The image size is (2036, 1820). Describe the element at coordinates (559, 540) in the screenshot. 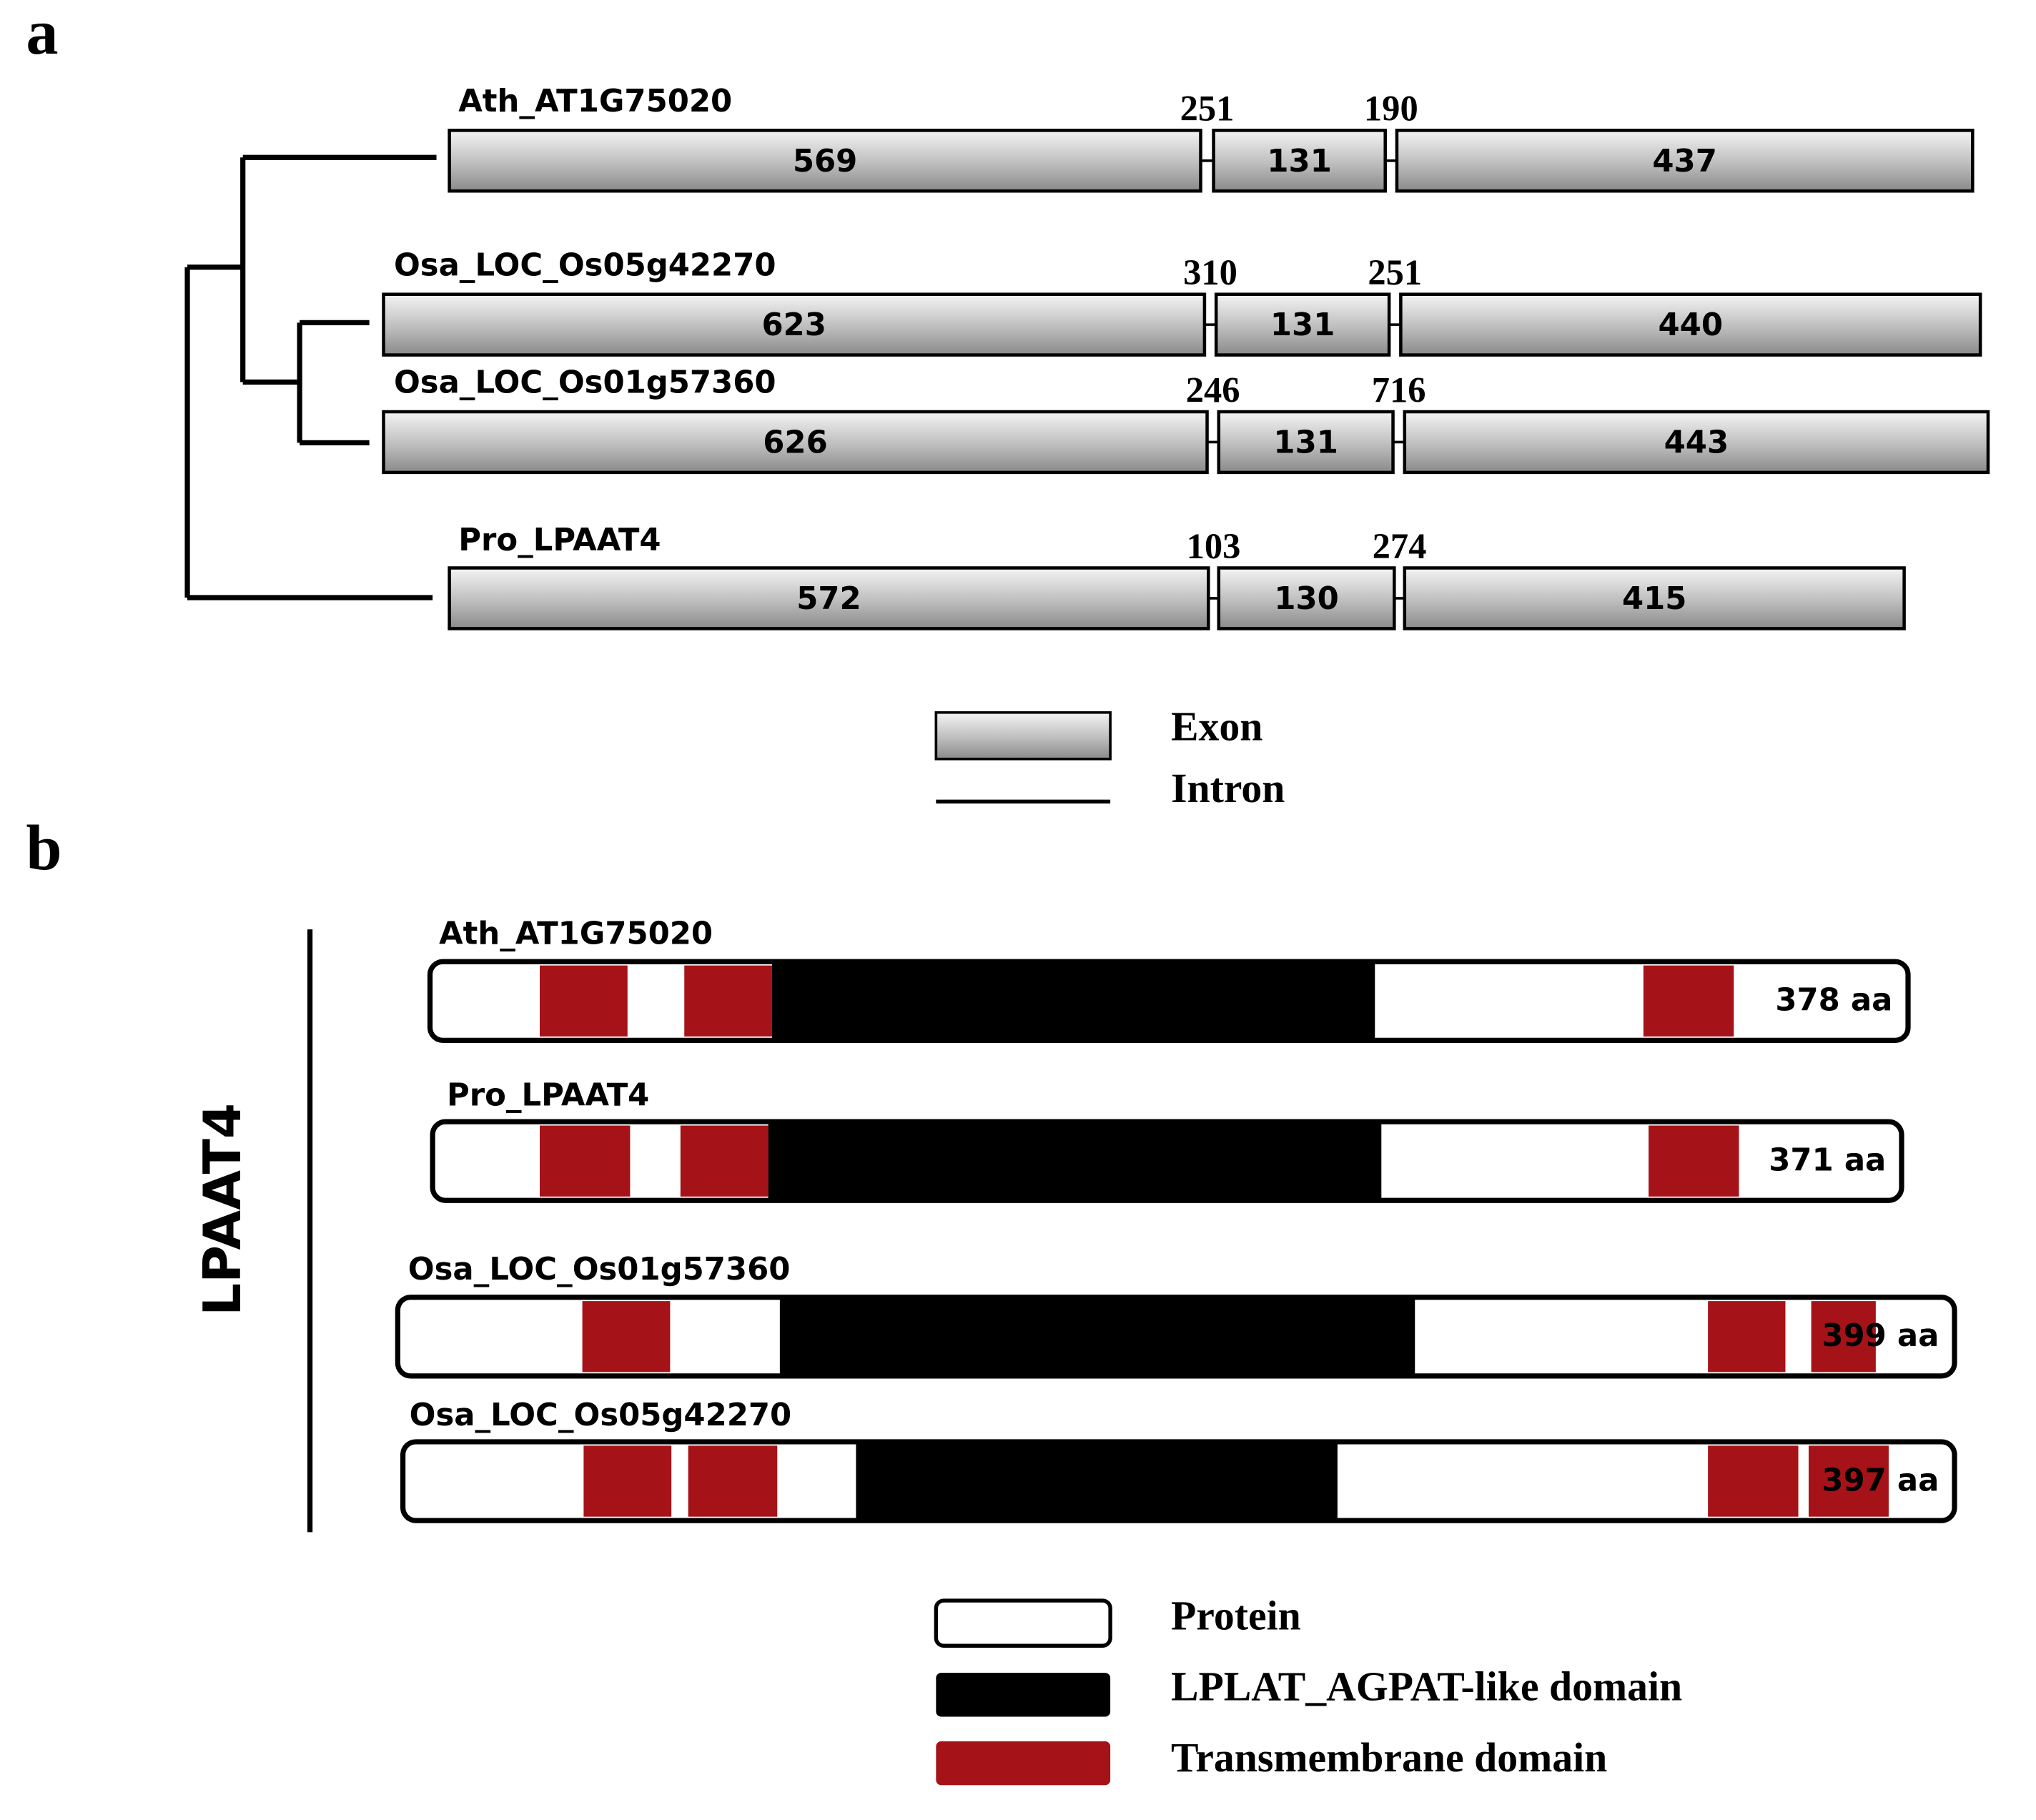

I see `gene-name: Pro_LPAAT4` at that location.